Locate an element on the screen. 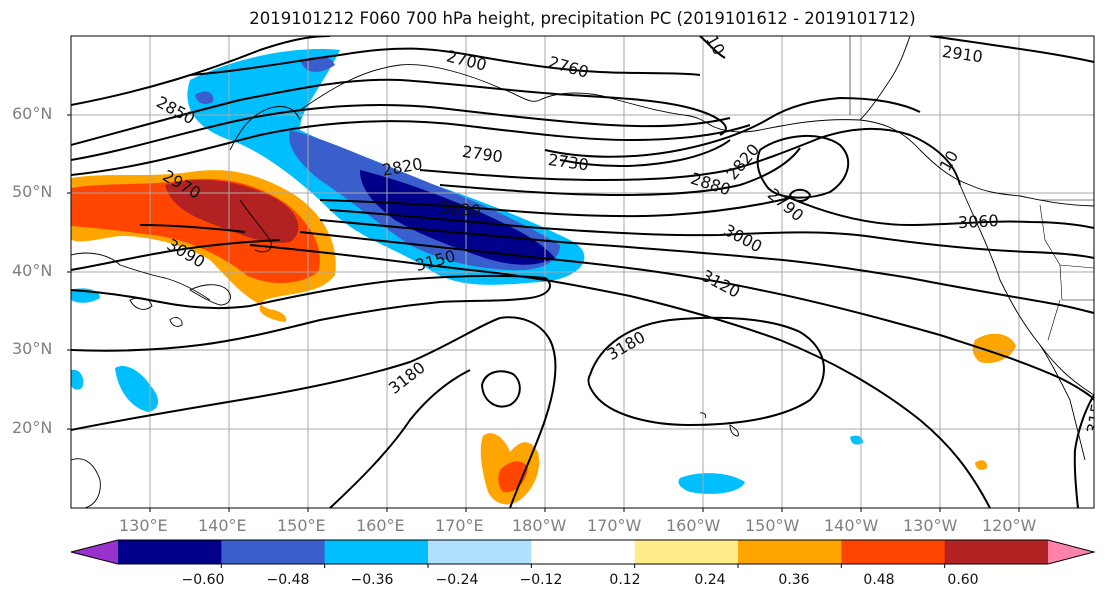 This screenshot has width=1105, height=601. lat-label: 30°N is located at coordinates (32, 348).